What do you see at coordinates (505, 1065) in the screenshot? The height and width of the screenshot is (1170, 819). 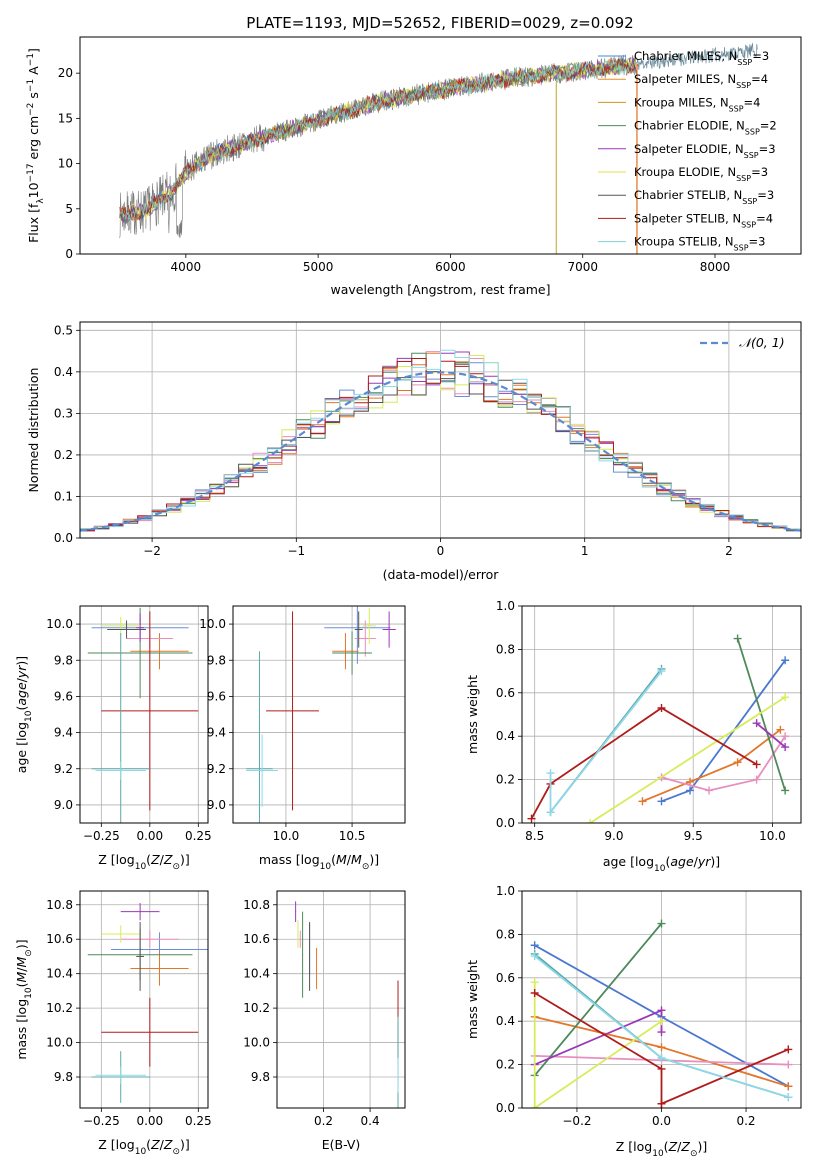 I see `y-tick-label: 0.2` at bounding box center [505, 1065].